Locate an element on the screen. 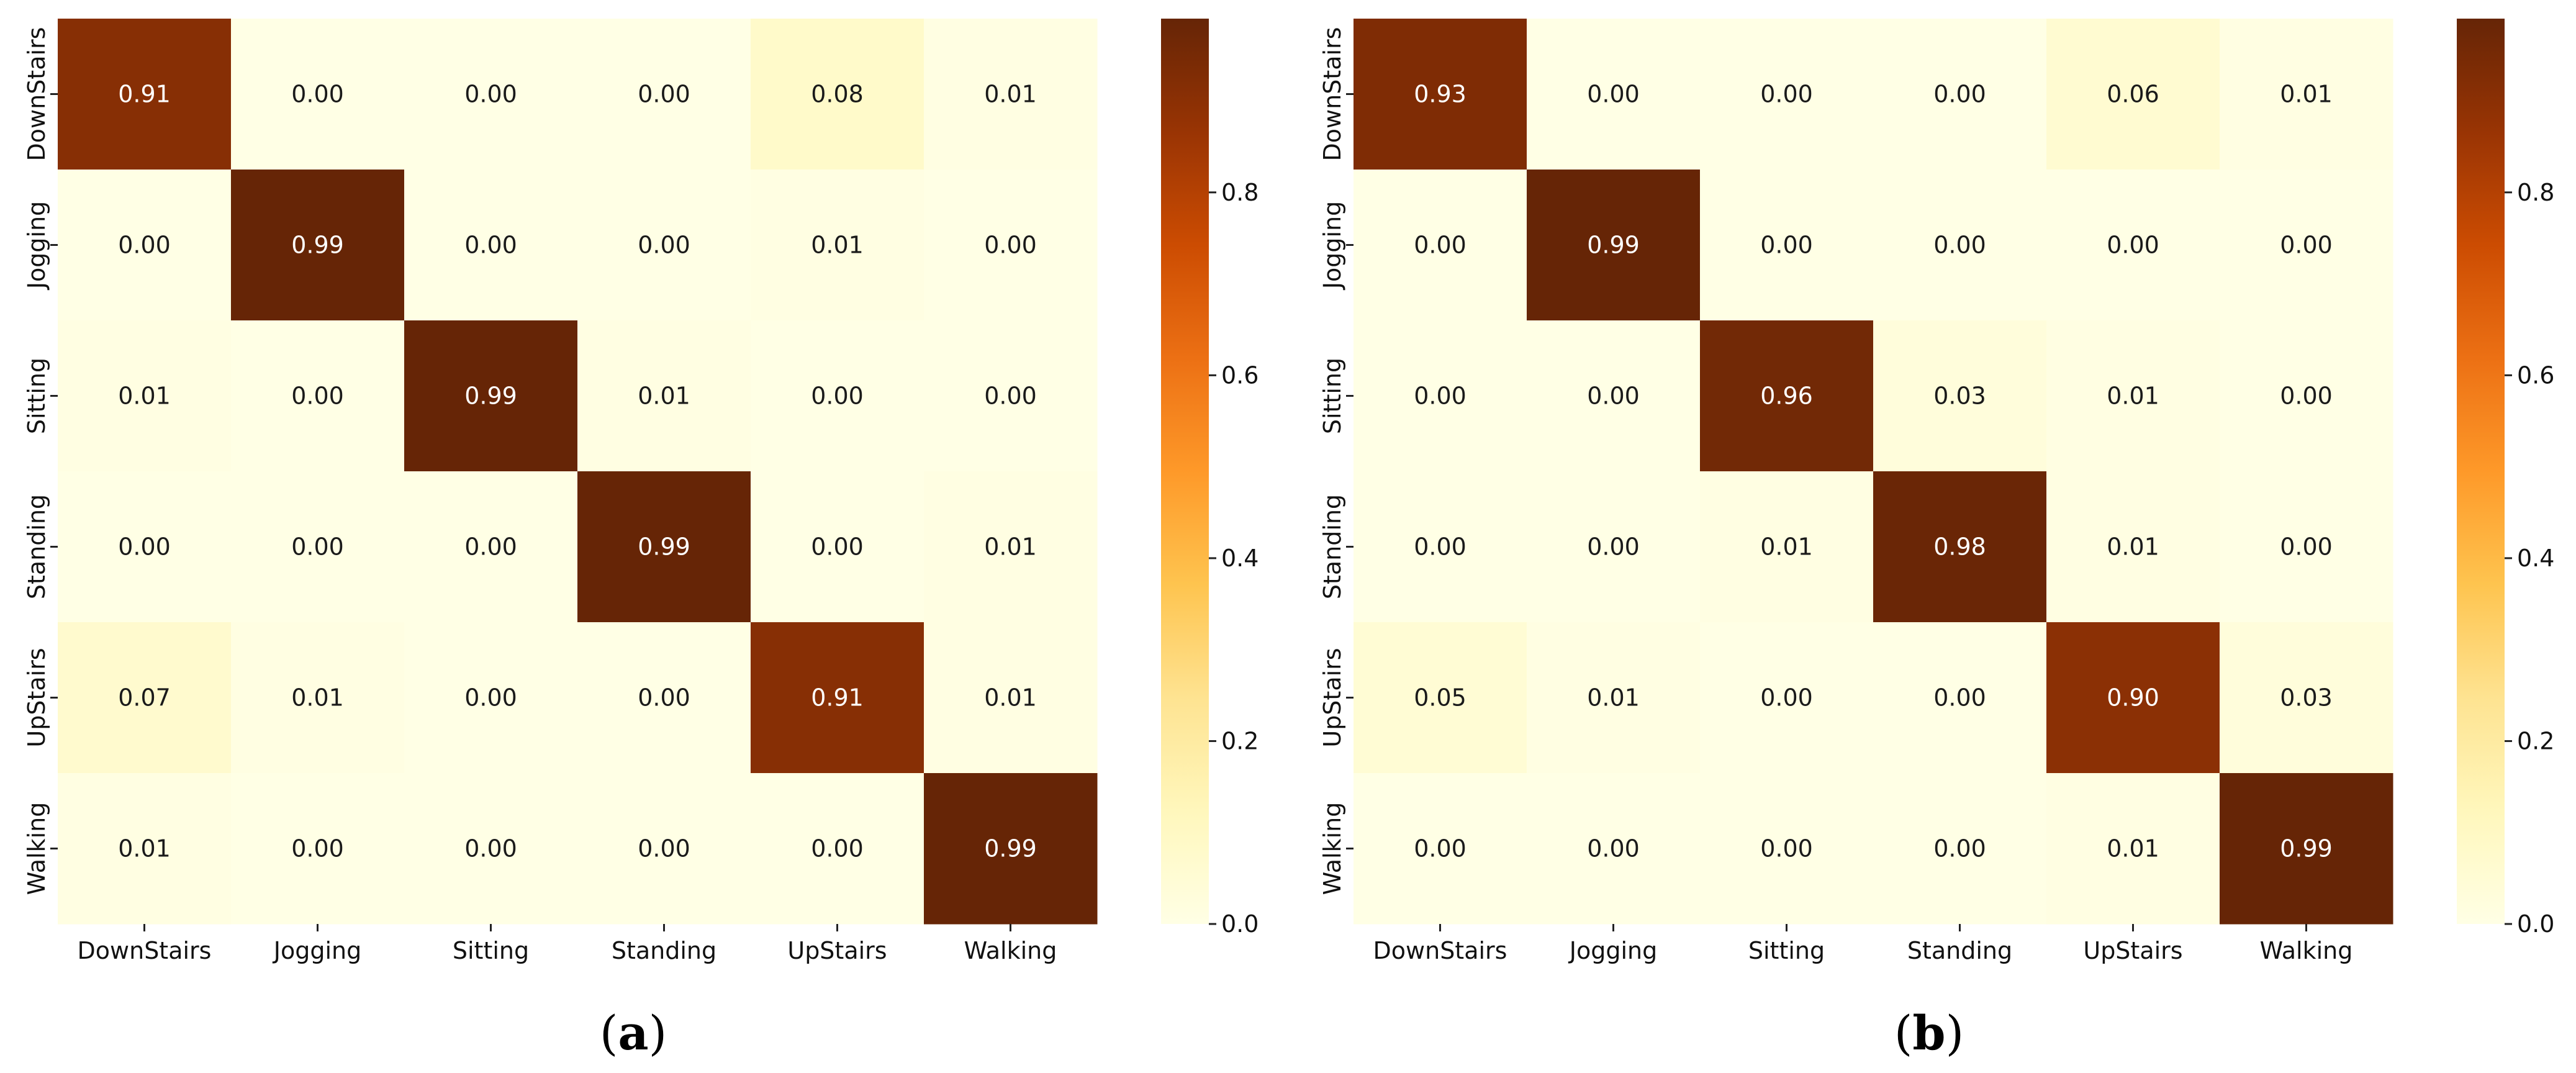  x-tick-label: UpStairs is located at coordinates (2132, 950).